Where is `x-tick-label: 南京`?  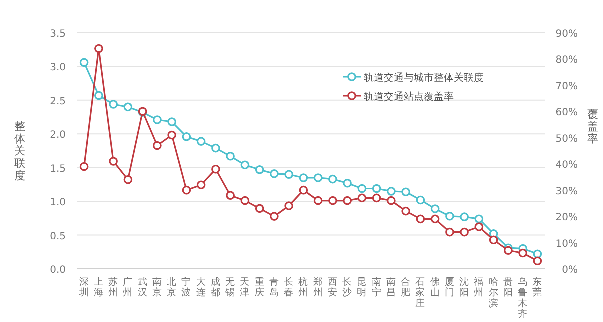 x-tick-label: 南京 is located at coordinates (157, 287).